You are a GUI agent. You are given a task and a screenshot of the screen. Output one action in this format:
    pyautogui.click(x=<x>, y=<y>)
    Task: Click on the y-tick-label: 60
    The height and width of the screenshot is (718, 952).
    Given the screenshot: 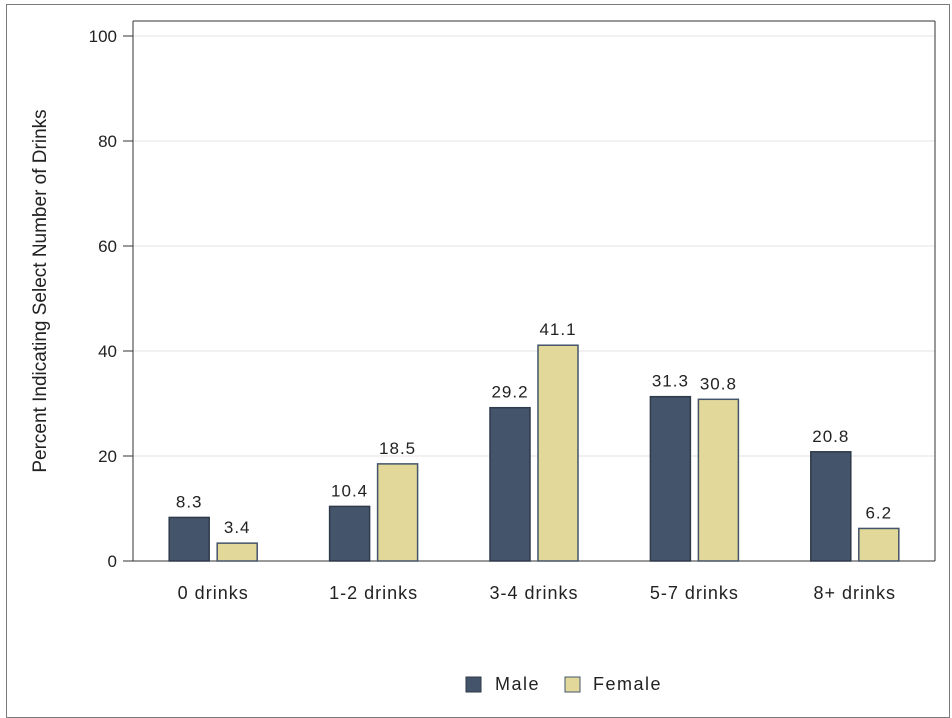 What is the action you would take?
    pyautogui.click(x=107, y=246)
    